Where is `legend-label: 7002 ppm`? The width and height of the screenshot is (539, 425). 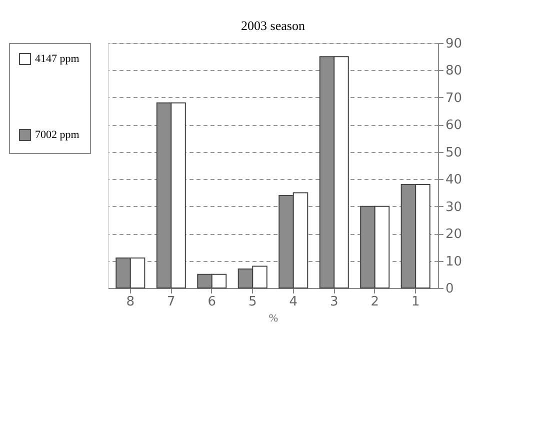
legend-label: 7002 ppm is located at coordinates (57, 135).